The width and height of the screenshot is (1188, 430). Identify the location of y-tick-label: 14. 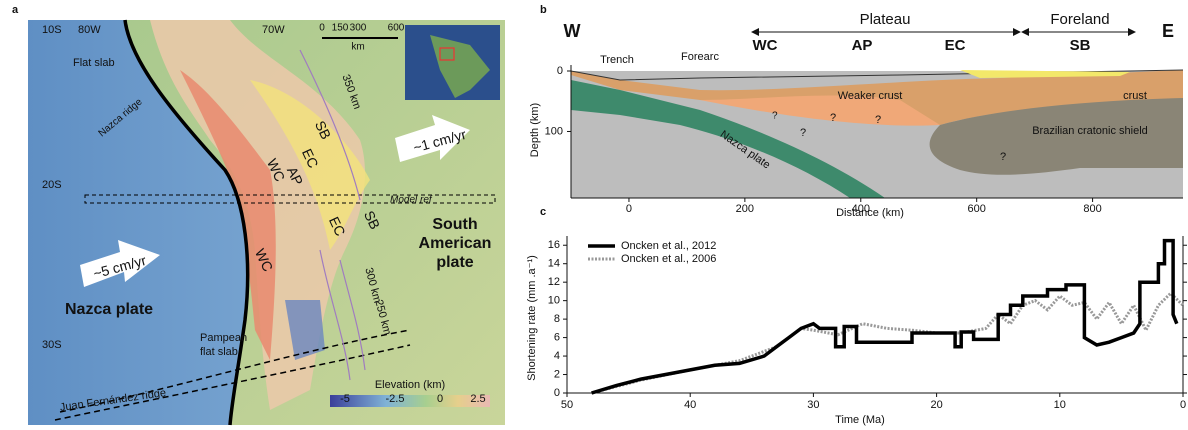
(554, 264).